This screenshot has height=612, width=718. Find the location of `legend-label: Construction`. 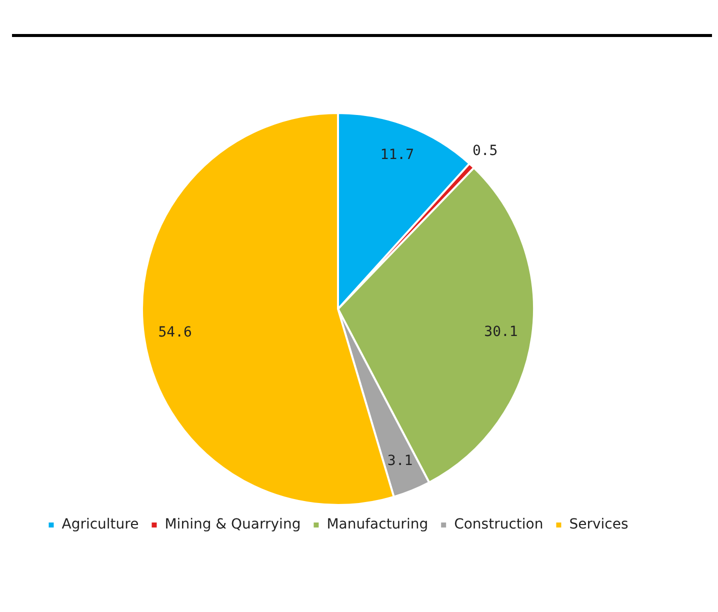

legend-label: Construction is located at coordinates (499, 524).